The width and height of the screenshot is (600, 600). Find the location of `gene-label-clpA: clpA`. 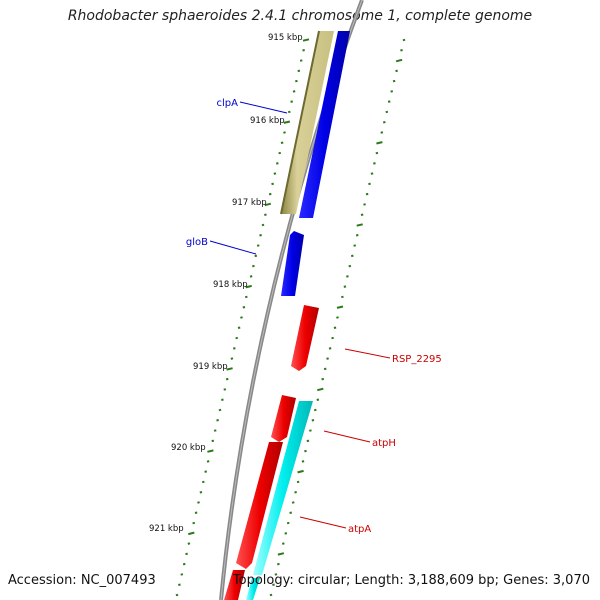

gene-label-clpA: clpA is located at coordinates (228, 103).